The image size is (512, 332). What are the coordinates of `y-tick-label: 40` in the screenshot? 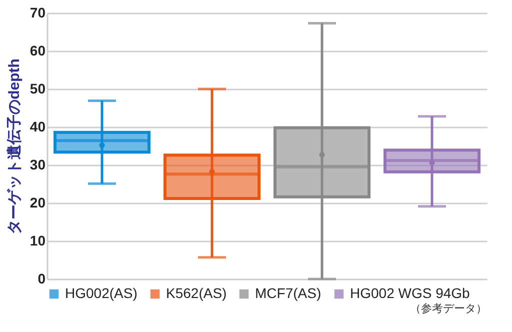 It's located at (38, 126).